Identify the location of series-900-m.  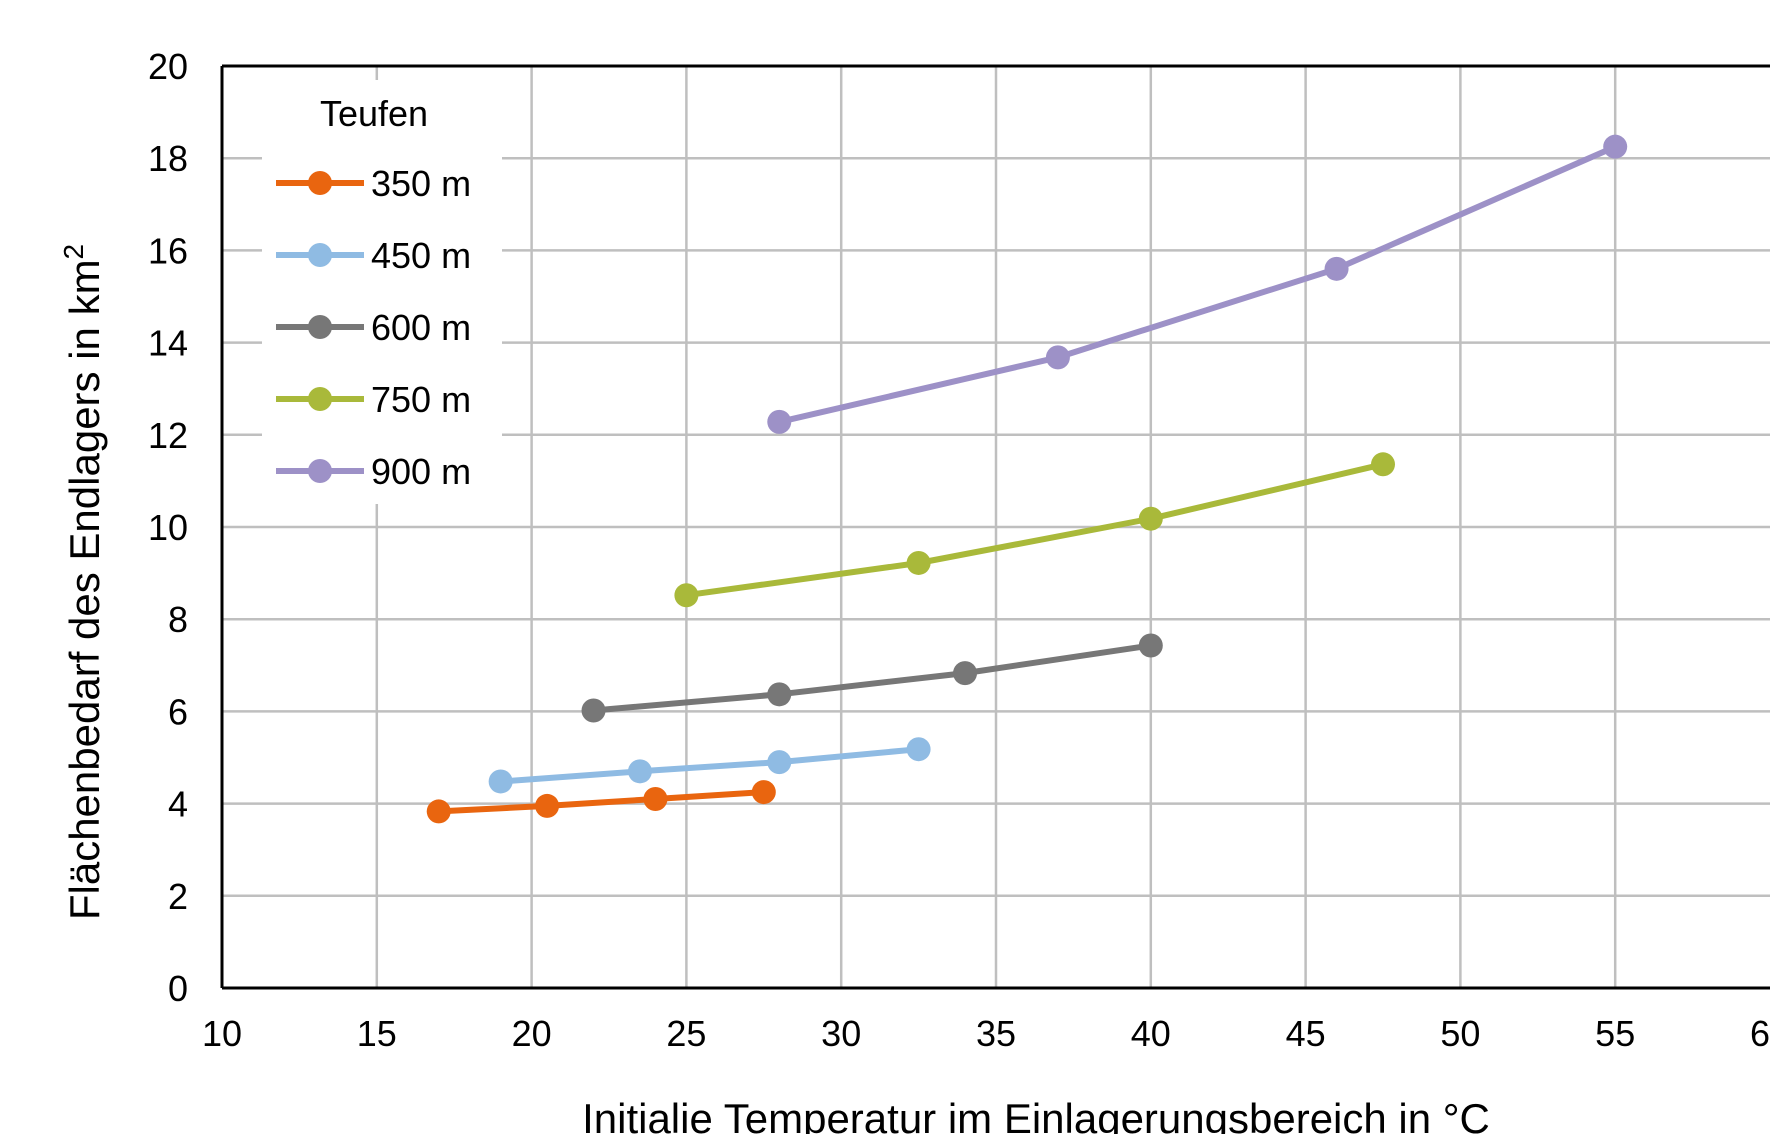
(1197, 284).